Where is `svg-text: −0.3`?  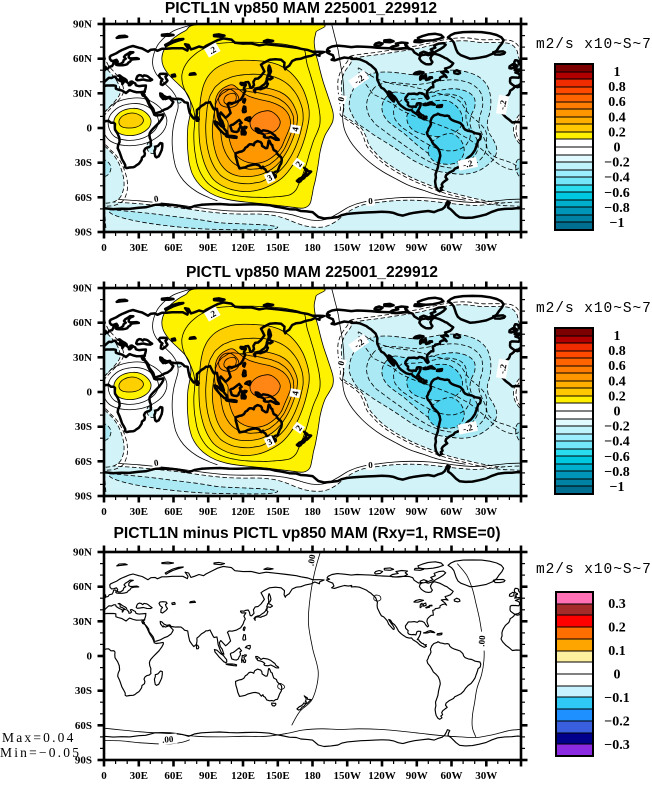 svg-text: −0.3 is located at coordinates (616, 745).